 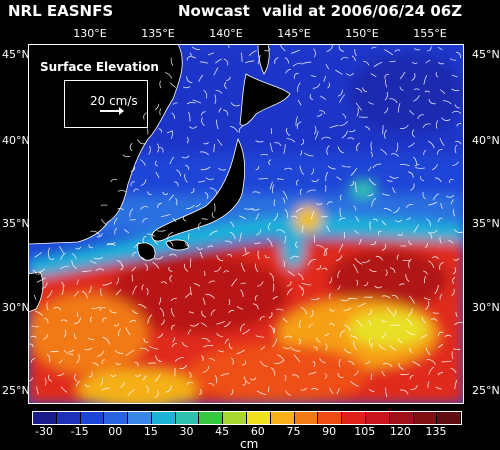 What do you see at coordinates (486, 140) in the screenshot?
I see `lat-label-right-40: 40°N` at bounding box center [486, 140].